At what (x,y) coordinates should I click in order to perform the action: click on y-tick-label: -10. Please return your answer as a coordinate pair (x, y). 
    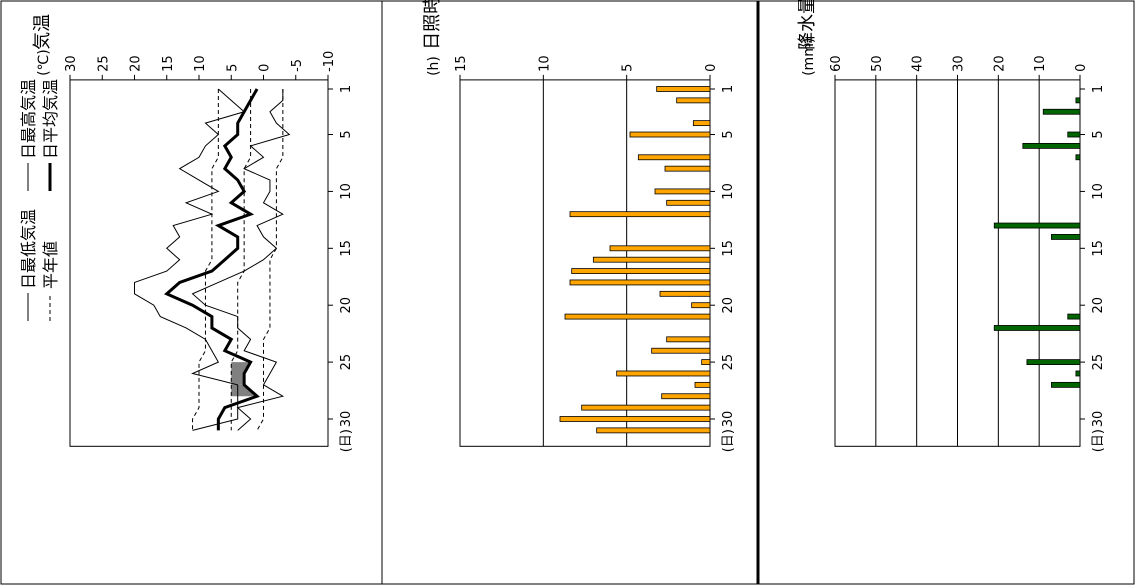
    Looking at the image, I should click on (329, 61).